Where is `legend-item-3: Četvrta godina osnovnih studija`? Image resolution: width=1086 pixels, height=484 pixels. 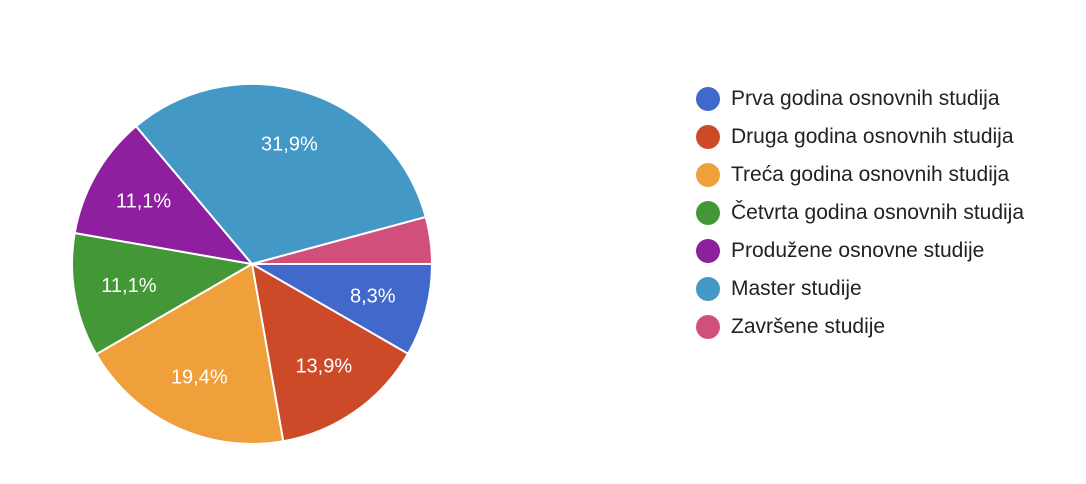 legend-item-3: Četvrta godina osnovnih studija is located at coordinates (860, 213).